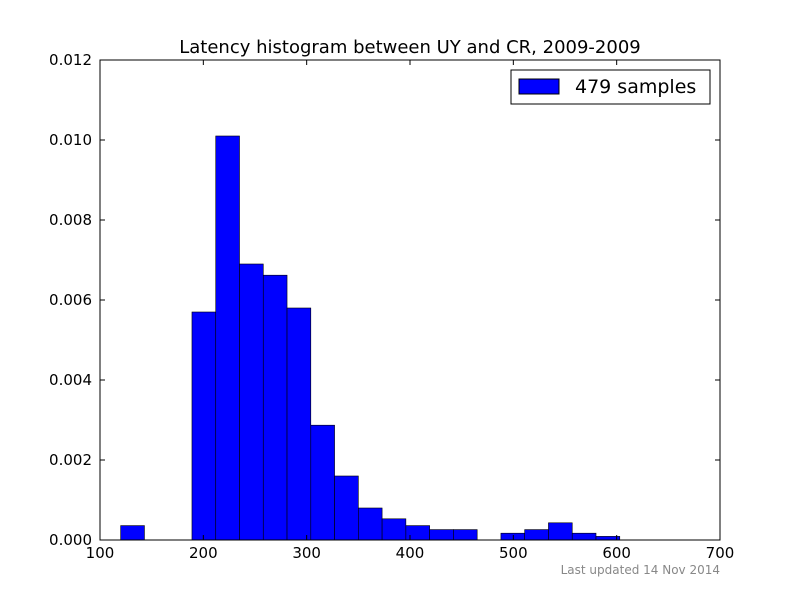 This screenshot has height=600, width=800. I want to click on y-tick-label: 0.002, so click(70, 460).